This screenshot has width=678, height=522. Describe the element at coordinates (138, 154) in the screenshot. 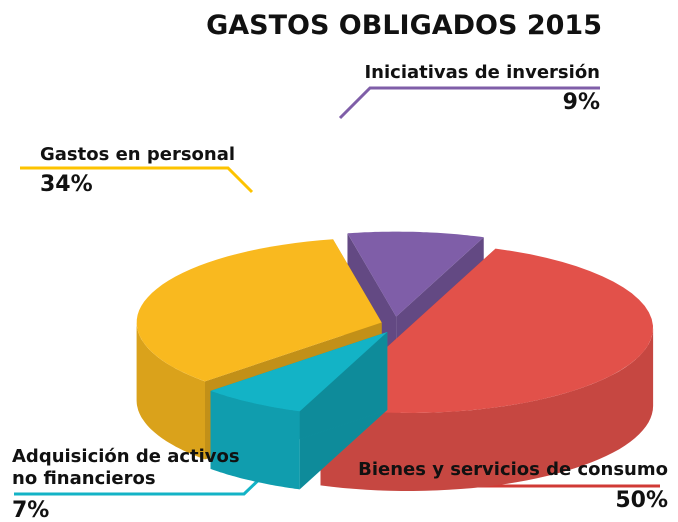

I see `slice-label: Gastos en personal` at that location.